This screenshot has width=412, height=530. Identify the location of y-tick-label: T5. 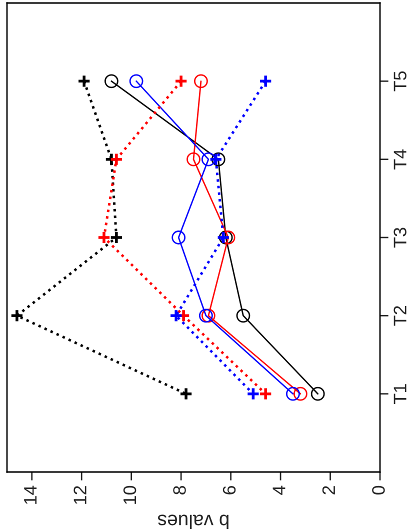
(400, 81).